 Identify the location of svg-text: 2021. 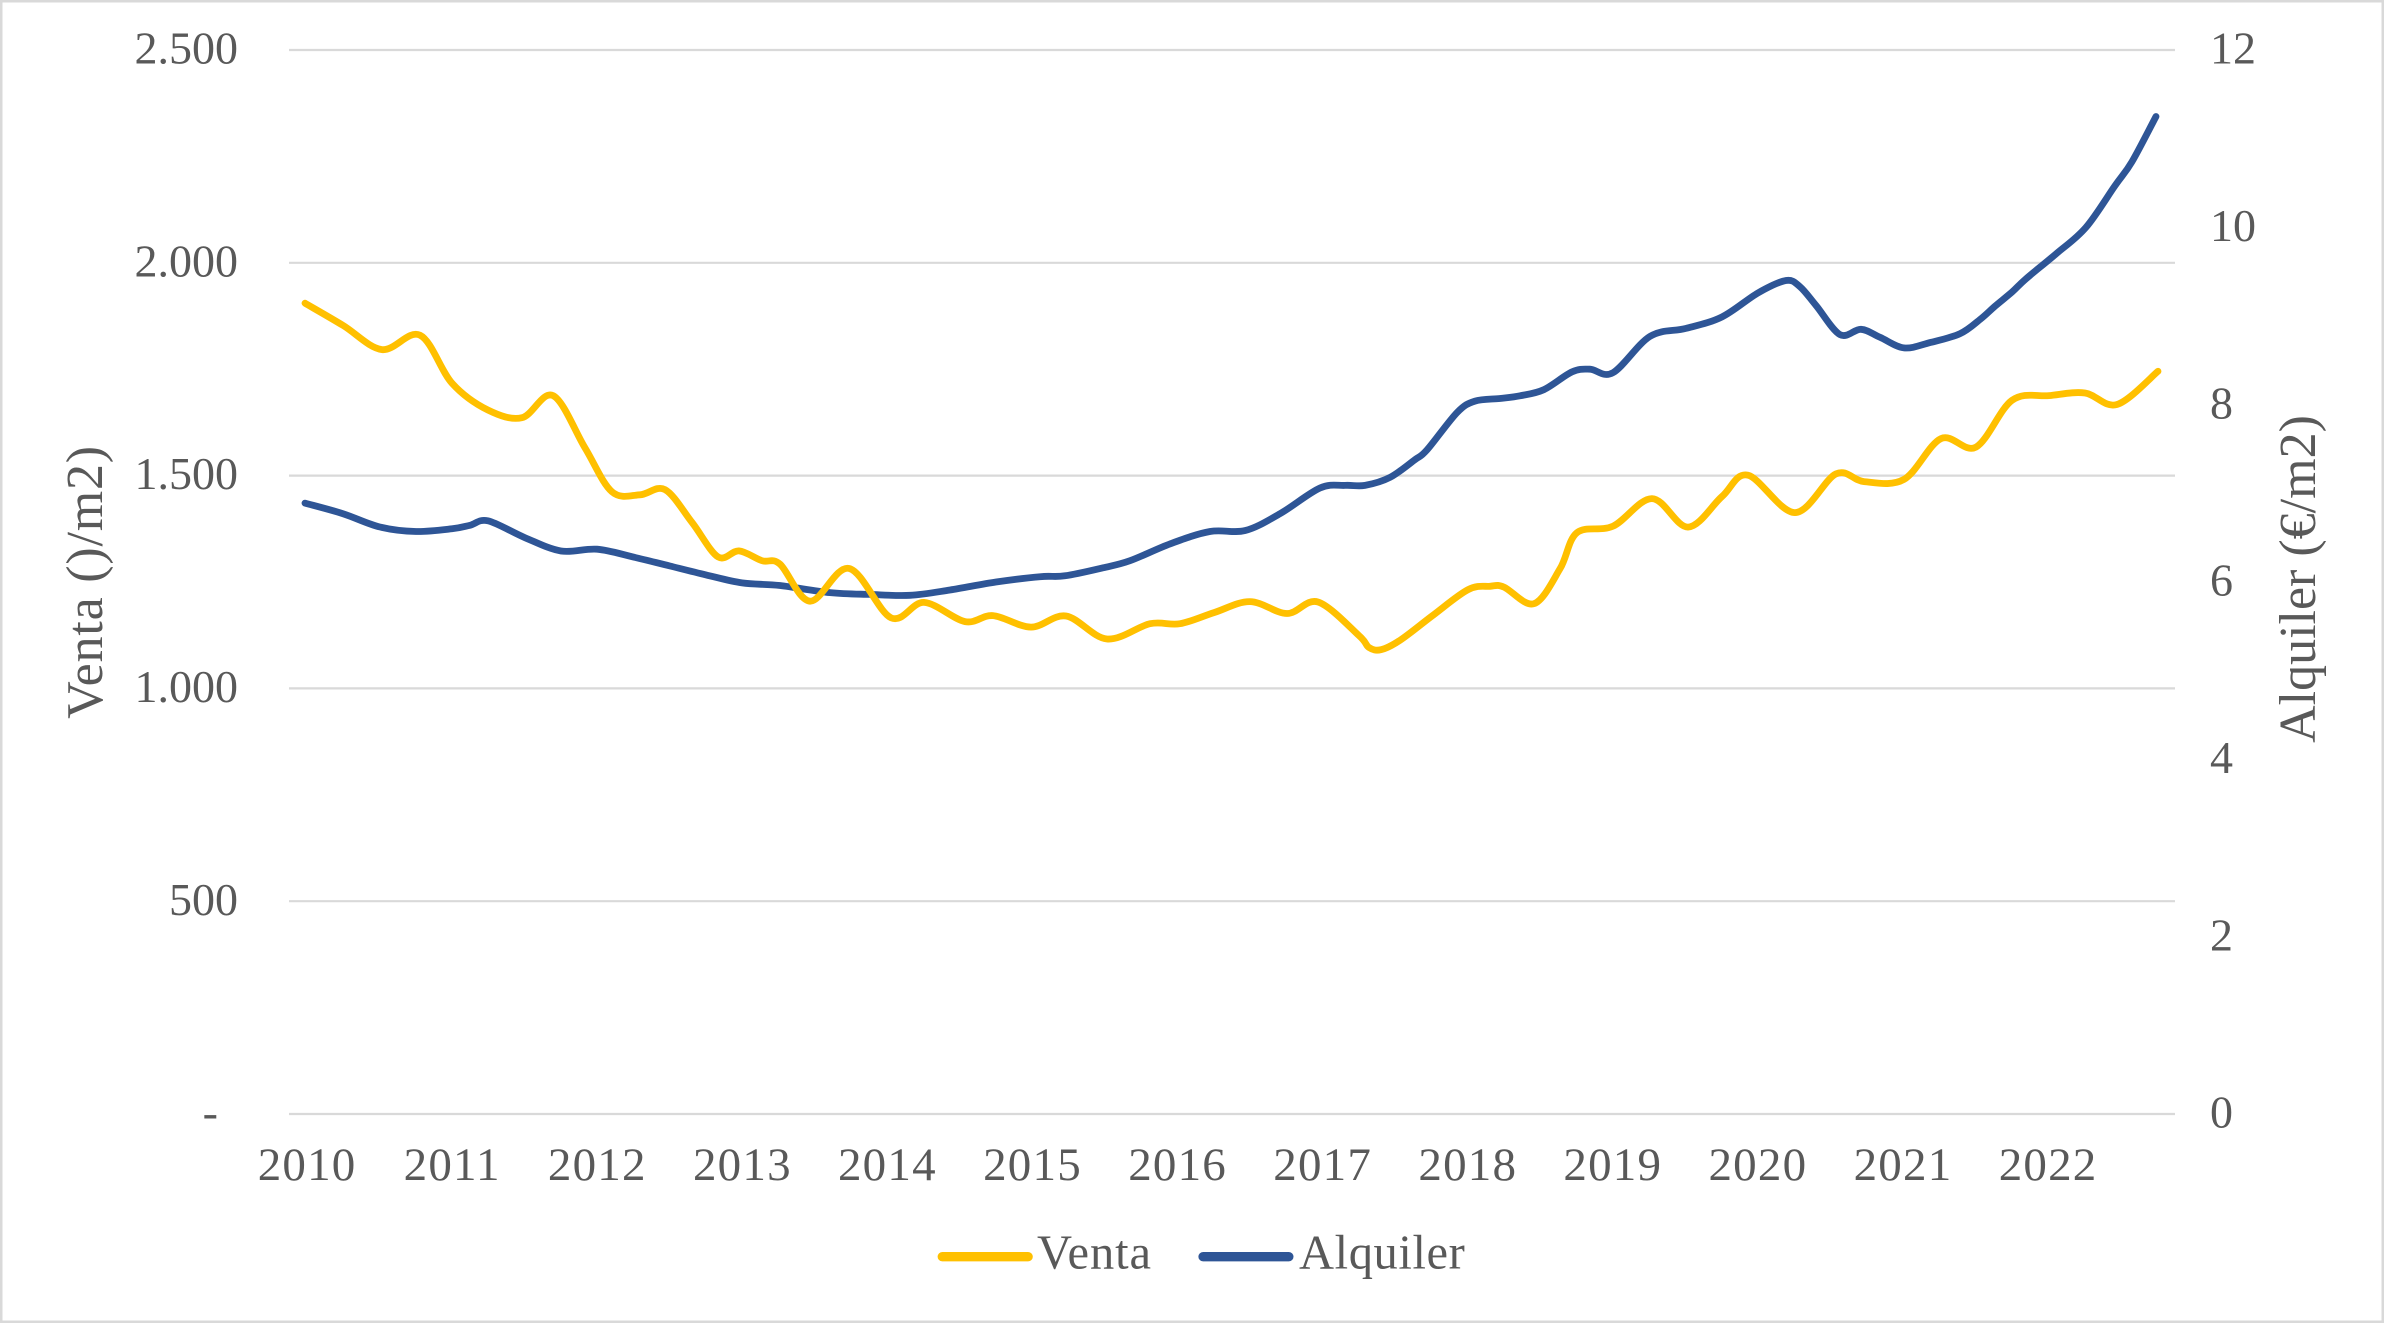
(1903, 1165).